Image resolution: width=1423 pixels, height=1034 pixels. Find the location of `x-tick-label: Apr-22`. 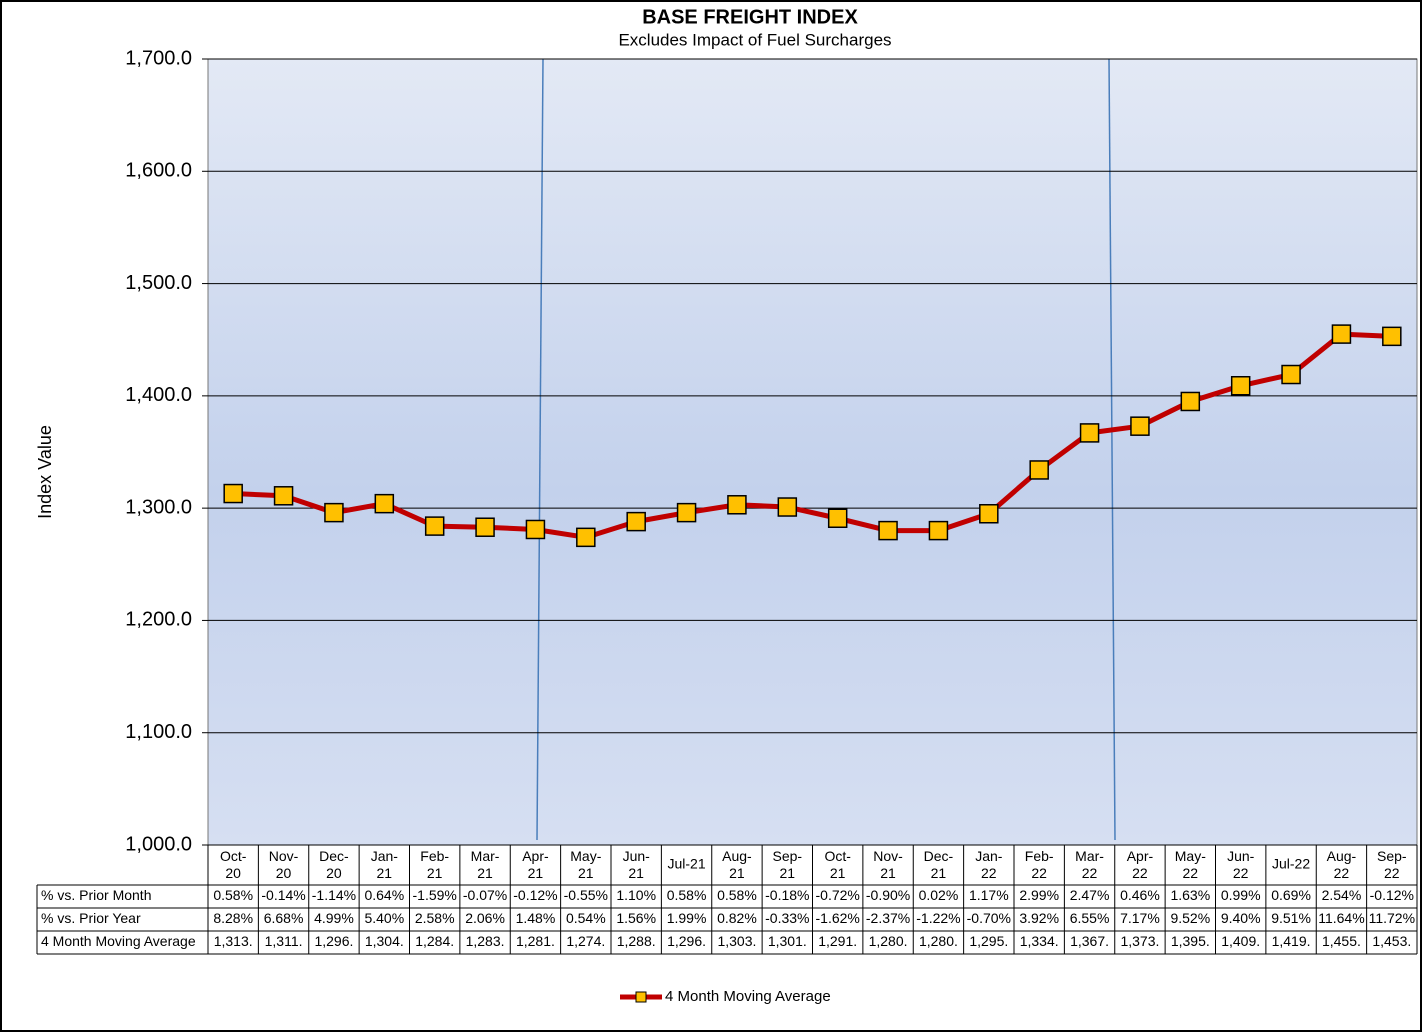

x-tick-label: Apr-22 is located at coordinates (1140, 864).